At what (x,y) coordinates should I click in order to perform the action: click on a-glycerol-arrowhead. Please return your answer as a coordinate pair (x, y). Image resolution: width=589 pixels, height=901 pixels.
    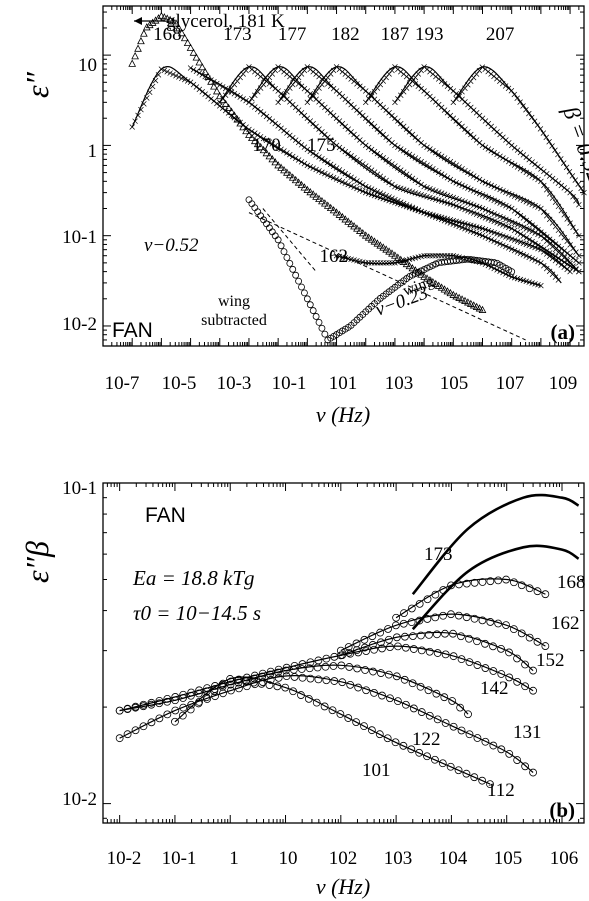
    Looking at the image, I should click on (138, 21).